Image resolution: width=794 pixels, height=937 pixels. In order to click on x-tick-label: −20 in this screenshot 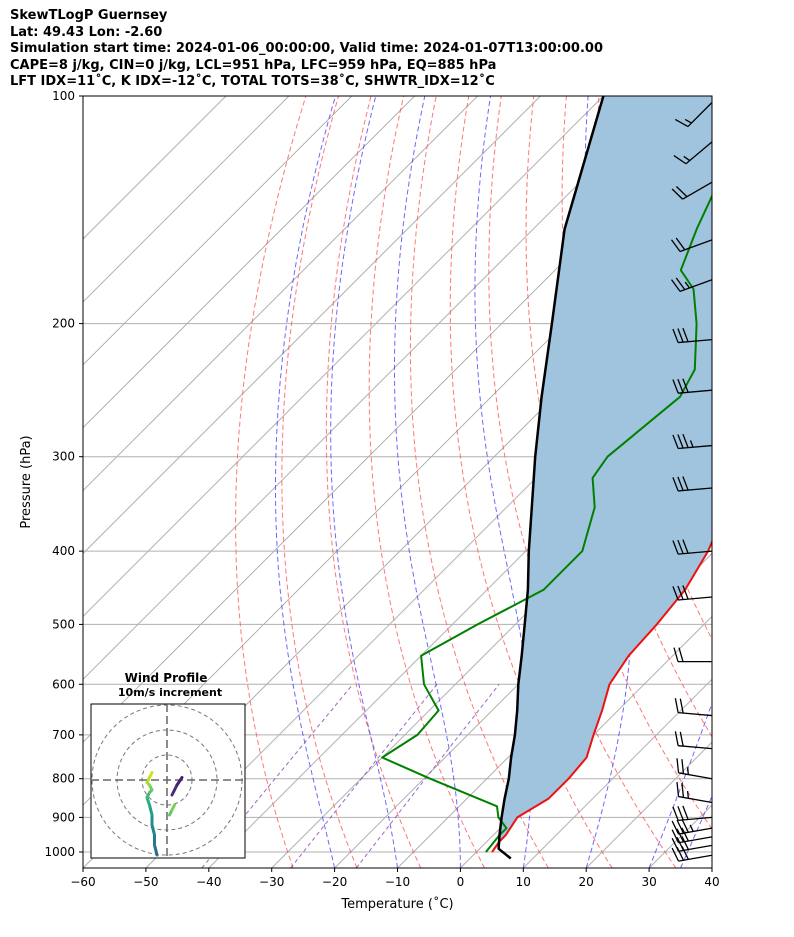, I will do `click(334, 882)`.